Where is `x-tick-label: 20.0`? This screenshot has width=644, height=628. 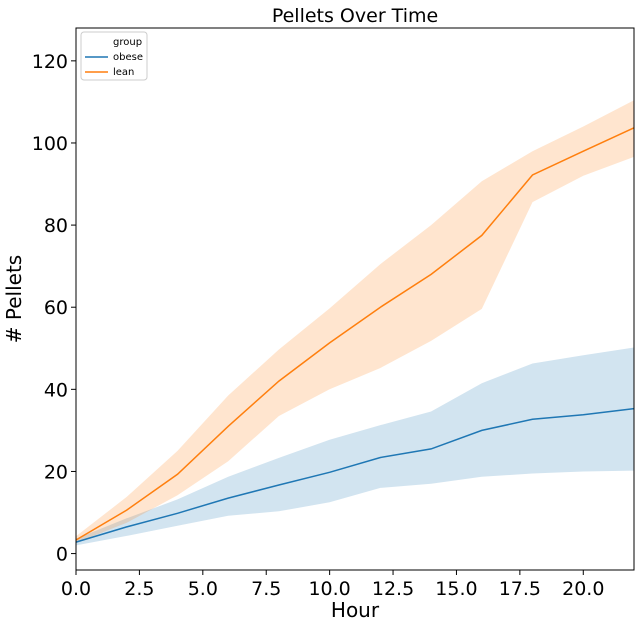 x-tick-label: 20.0 is located at coordinates (583, 589).